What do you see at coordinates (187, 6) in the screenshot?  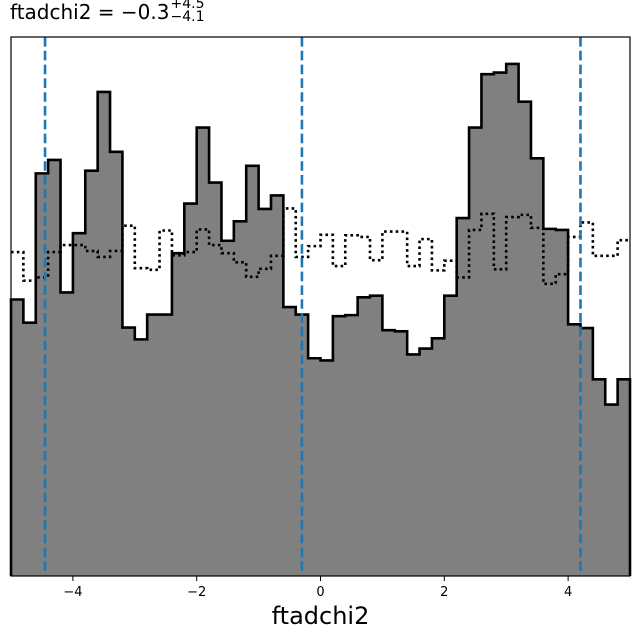 I see `title-superscript: +4.5` at bounding box center [187, 6].